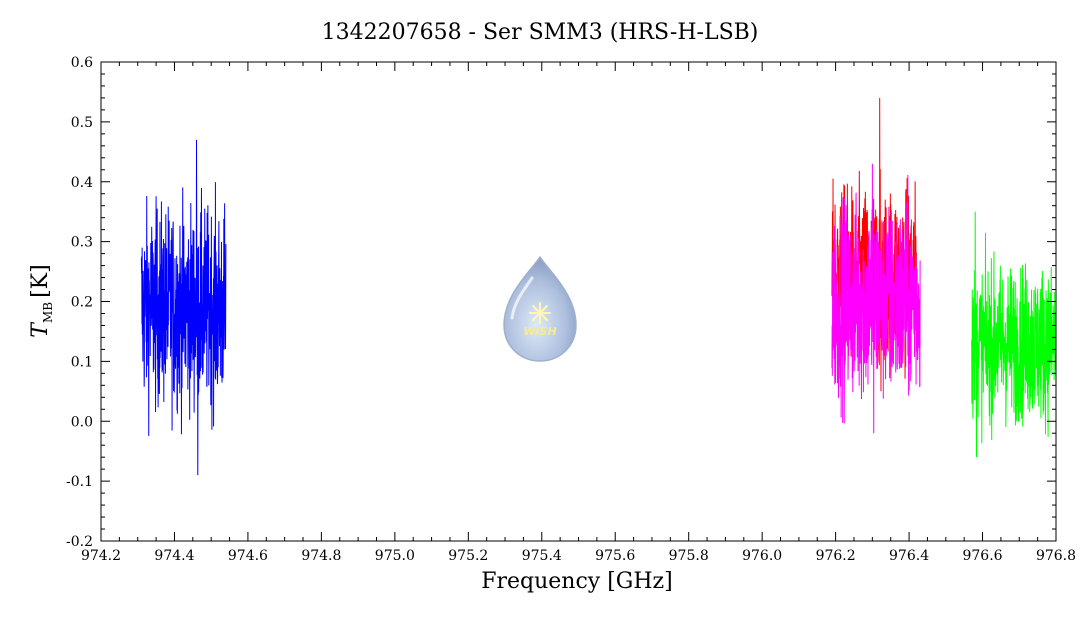 The image size is (1080, 618). I want to click on x-tick-label: 976.6, so click(982, 556).